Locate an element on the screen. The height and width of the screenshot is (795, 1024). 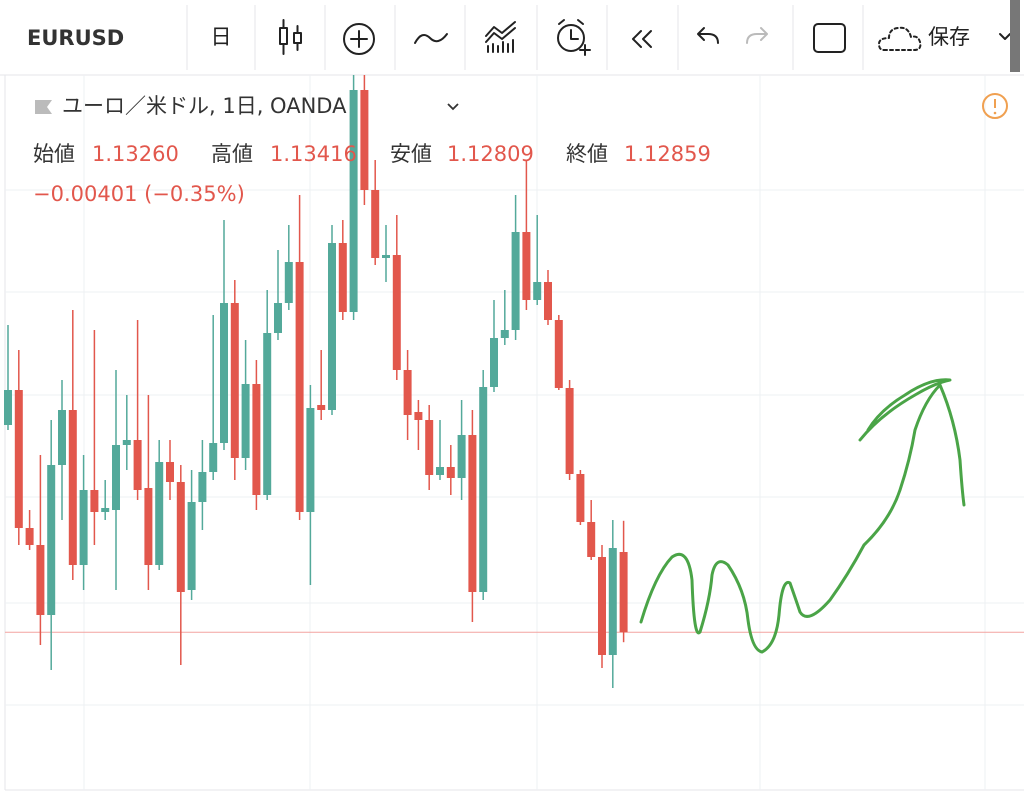
warning-circle is located at coordinates (995, 106).